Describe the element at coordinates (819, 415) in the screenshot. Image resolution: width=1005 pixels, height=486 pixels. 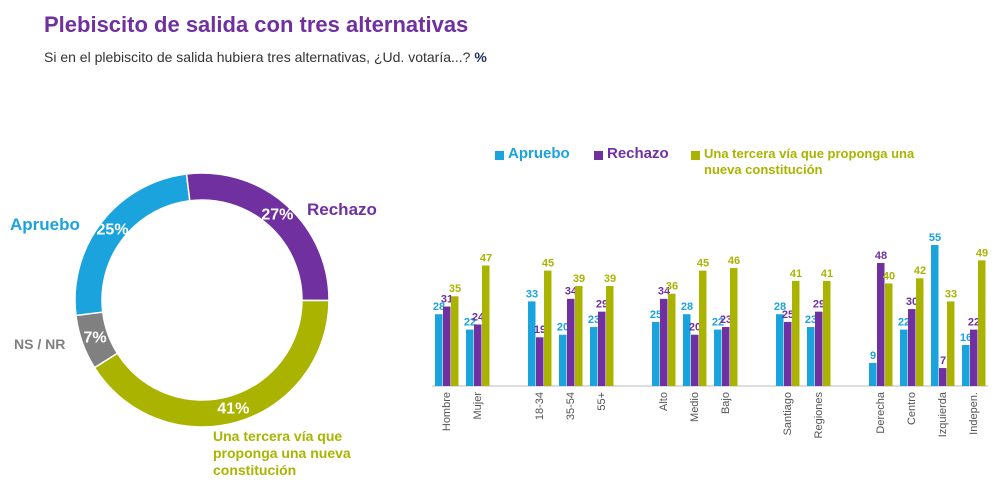
I see `x-tick-label: Regiones` at that location.